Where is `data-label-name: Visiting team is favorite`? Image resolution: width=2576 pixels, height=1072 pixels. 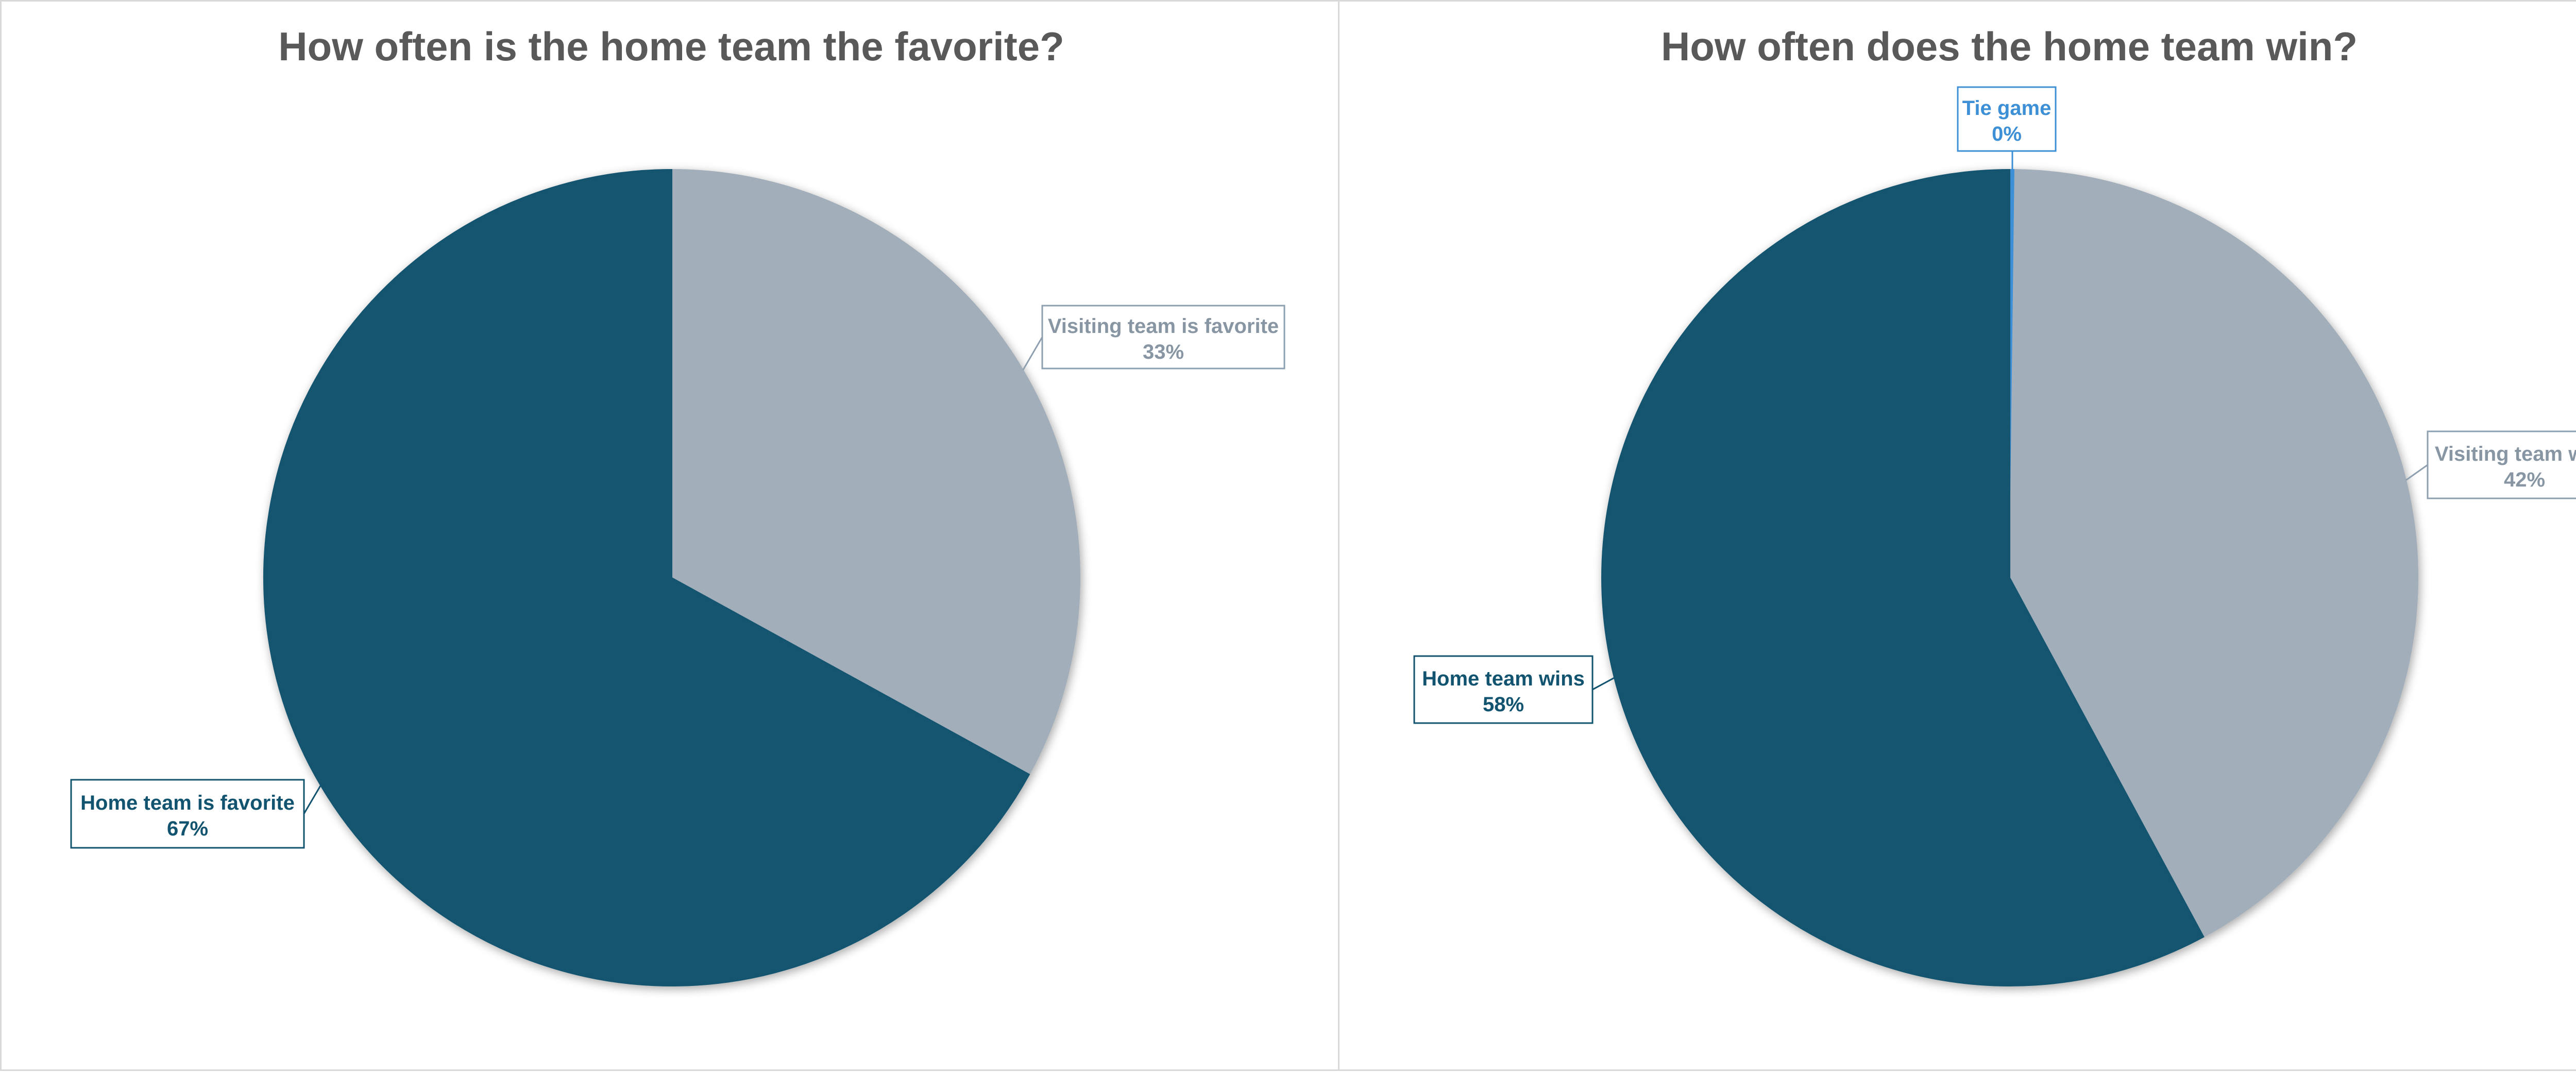
data-label-name: Visiting team is favorite is located at coordinates (1163, 326).